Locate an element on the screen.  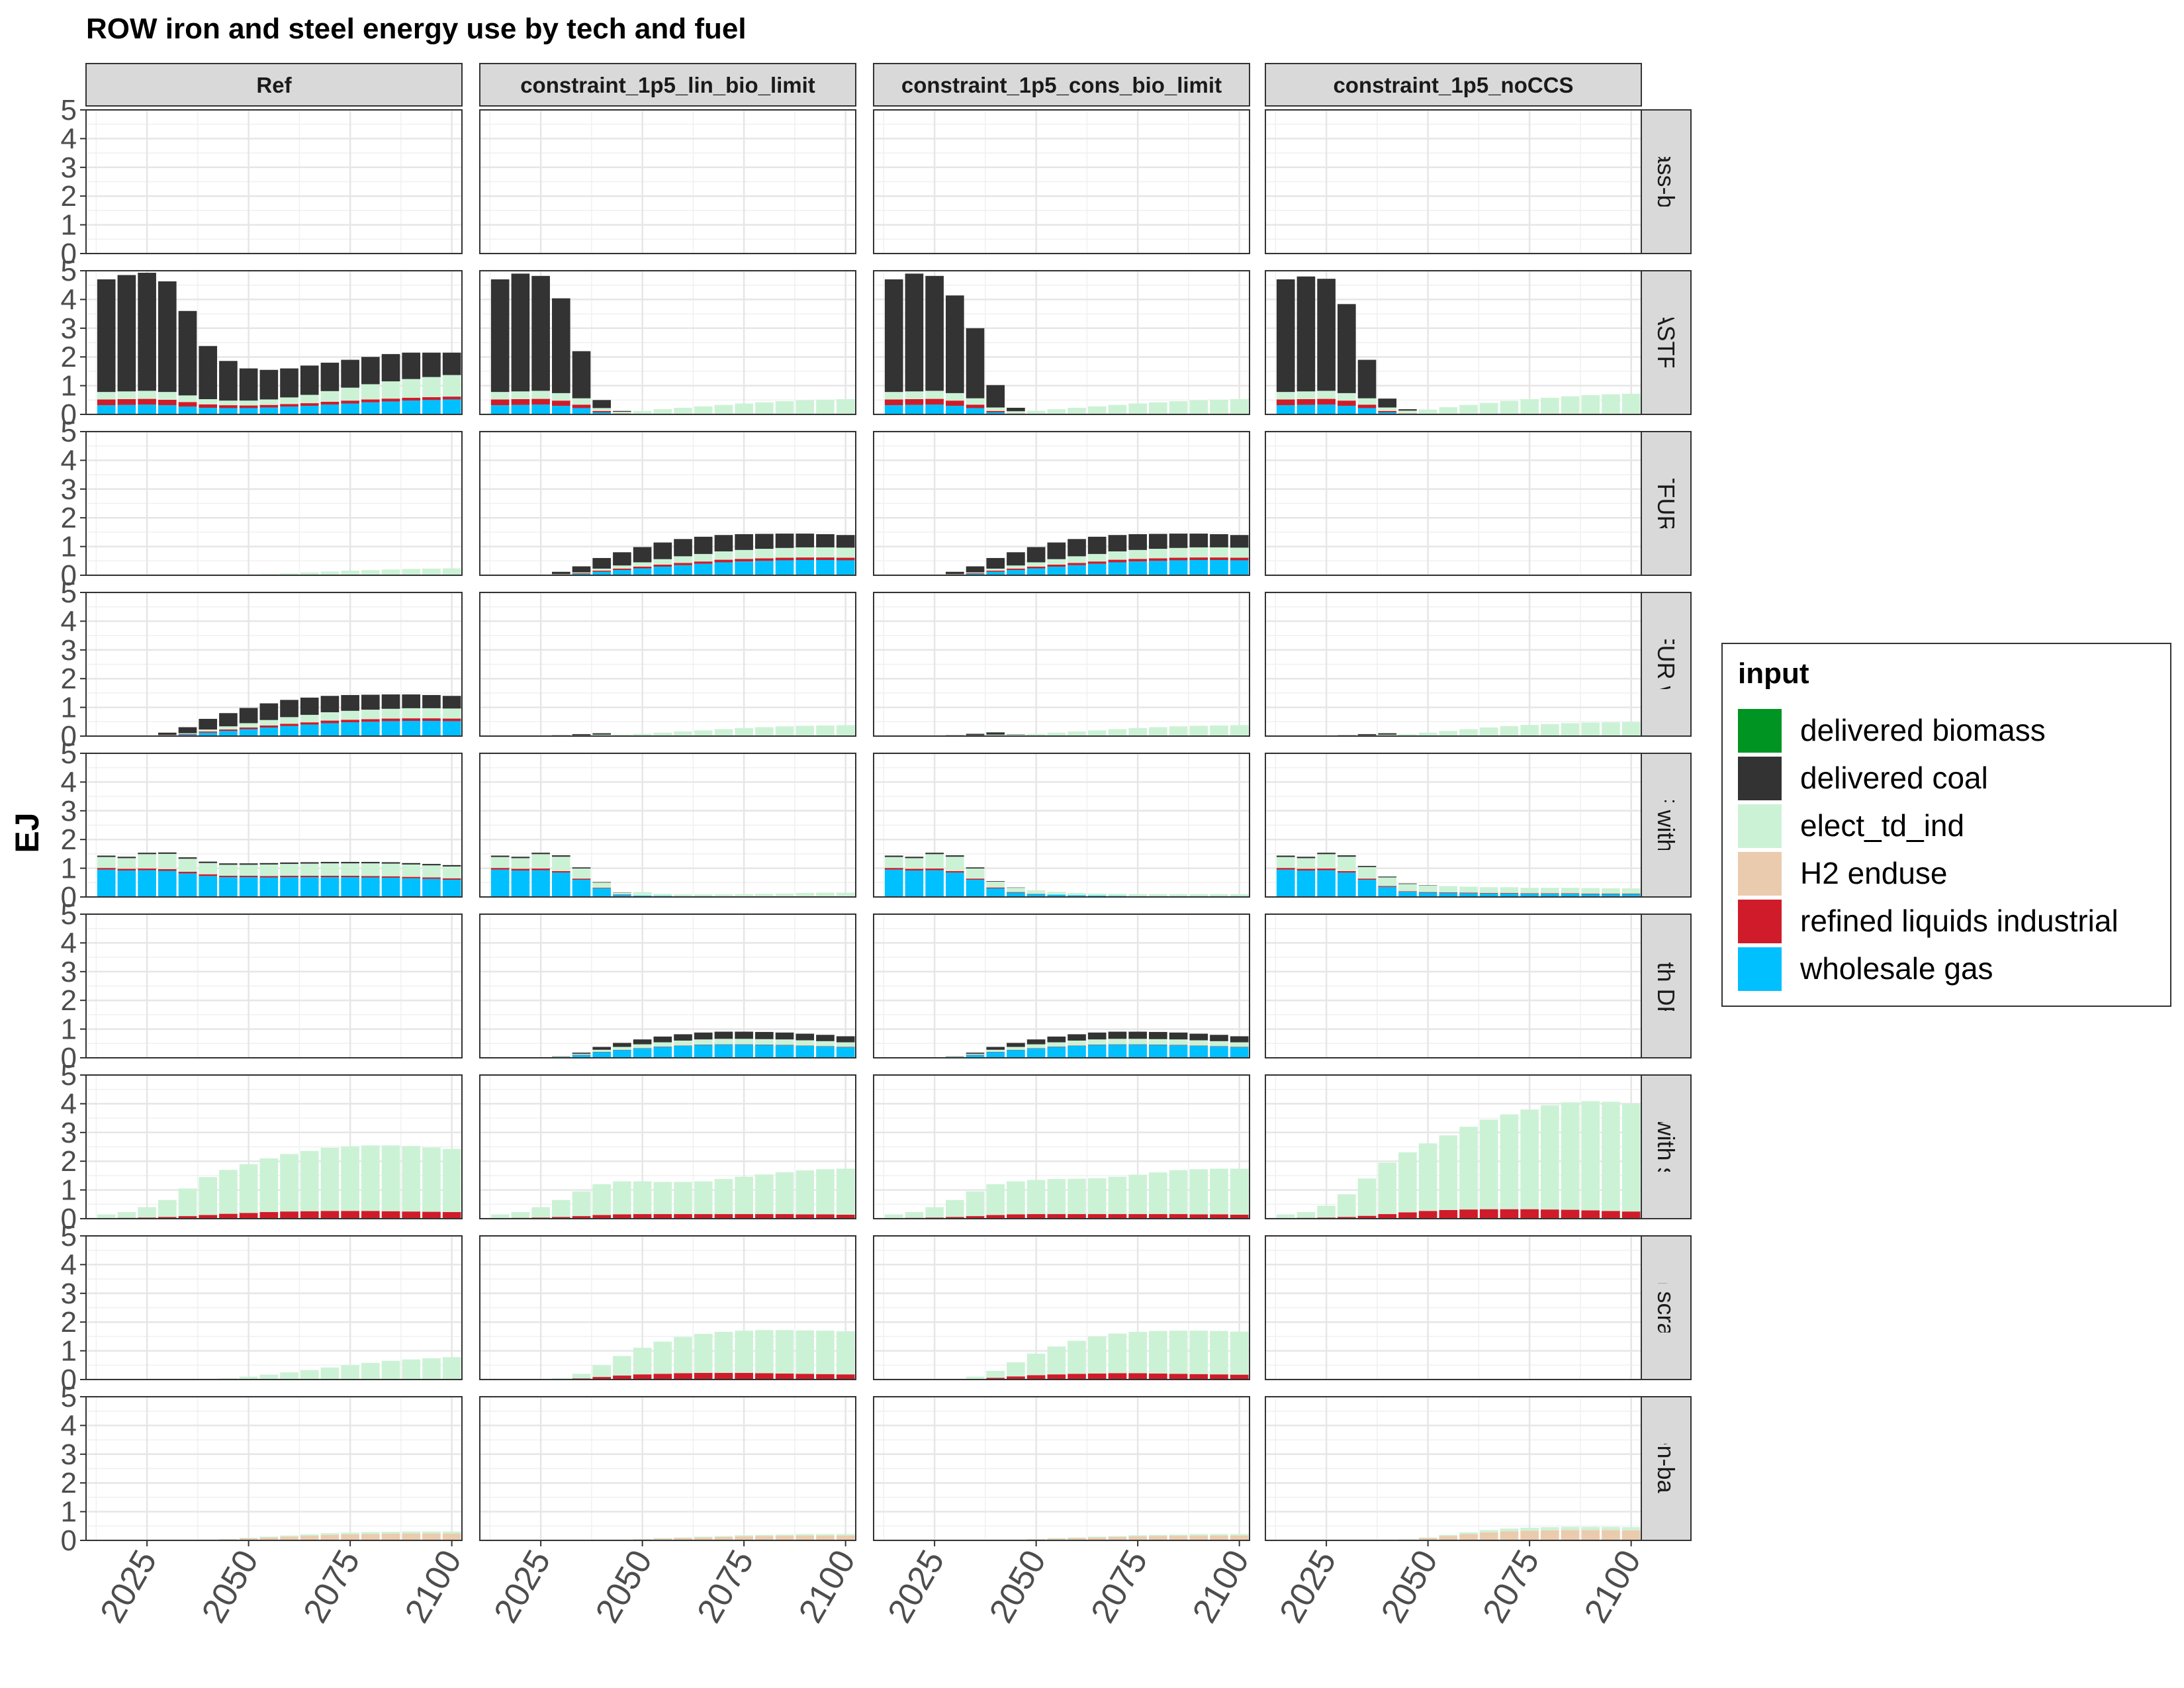
row-strip: with scrap C is located at coordinates (1666, 1307).